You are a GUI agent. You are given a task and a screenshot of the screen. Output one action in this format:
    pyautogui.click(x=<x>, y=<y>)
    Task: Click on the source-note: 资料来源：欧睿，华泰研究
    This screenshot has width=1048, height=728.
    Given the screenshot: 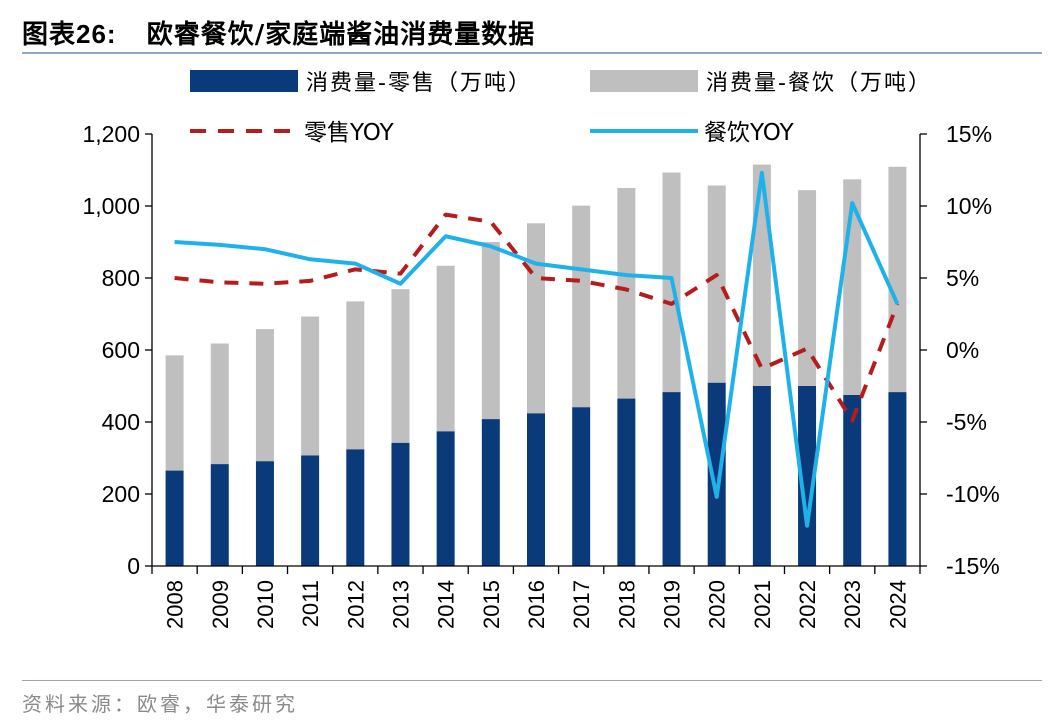 What is the action you would take?
    pyautogui.click(x=160, y=704)
    